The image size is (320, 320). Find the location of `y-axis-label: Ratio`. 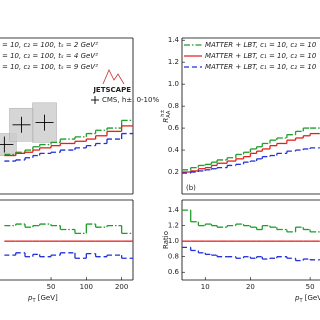

y-axis-label: Ratio is located at coordinates (166, 240).